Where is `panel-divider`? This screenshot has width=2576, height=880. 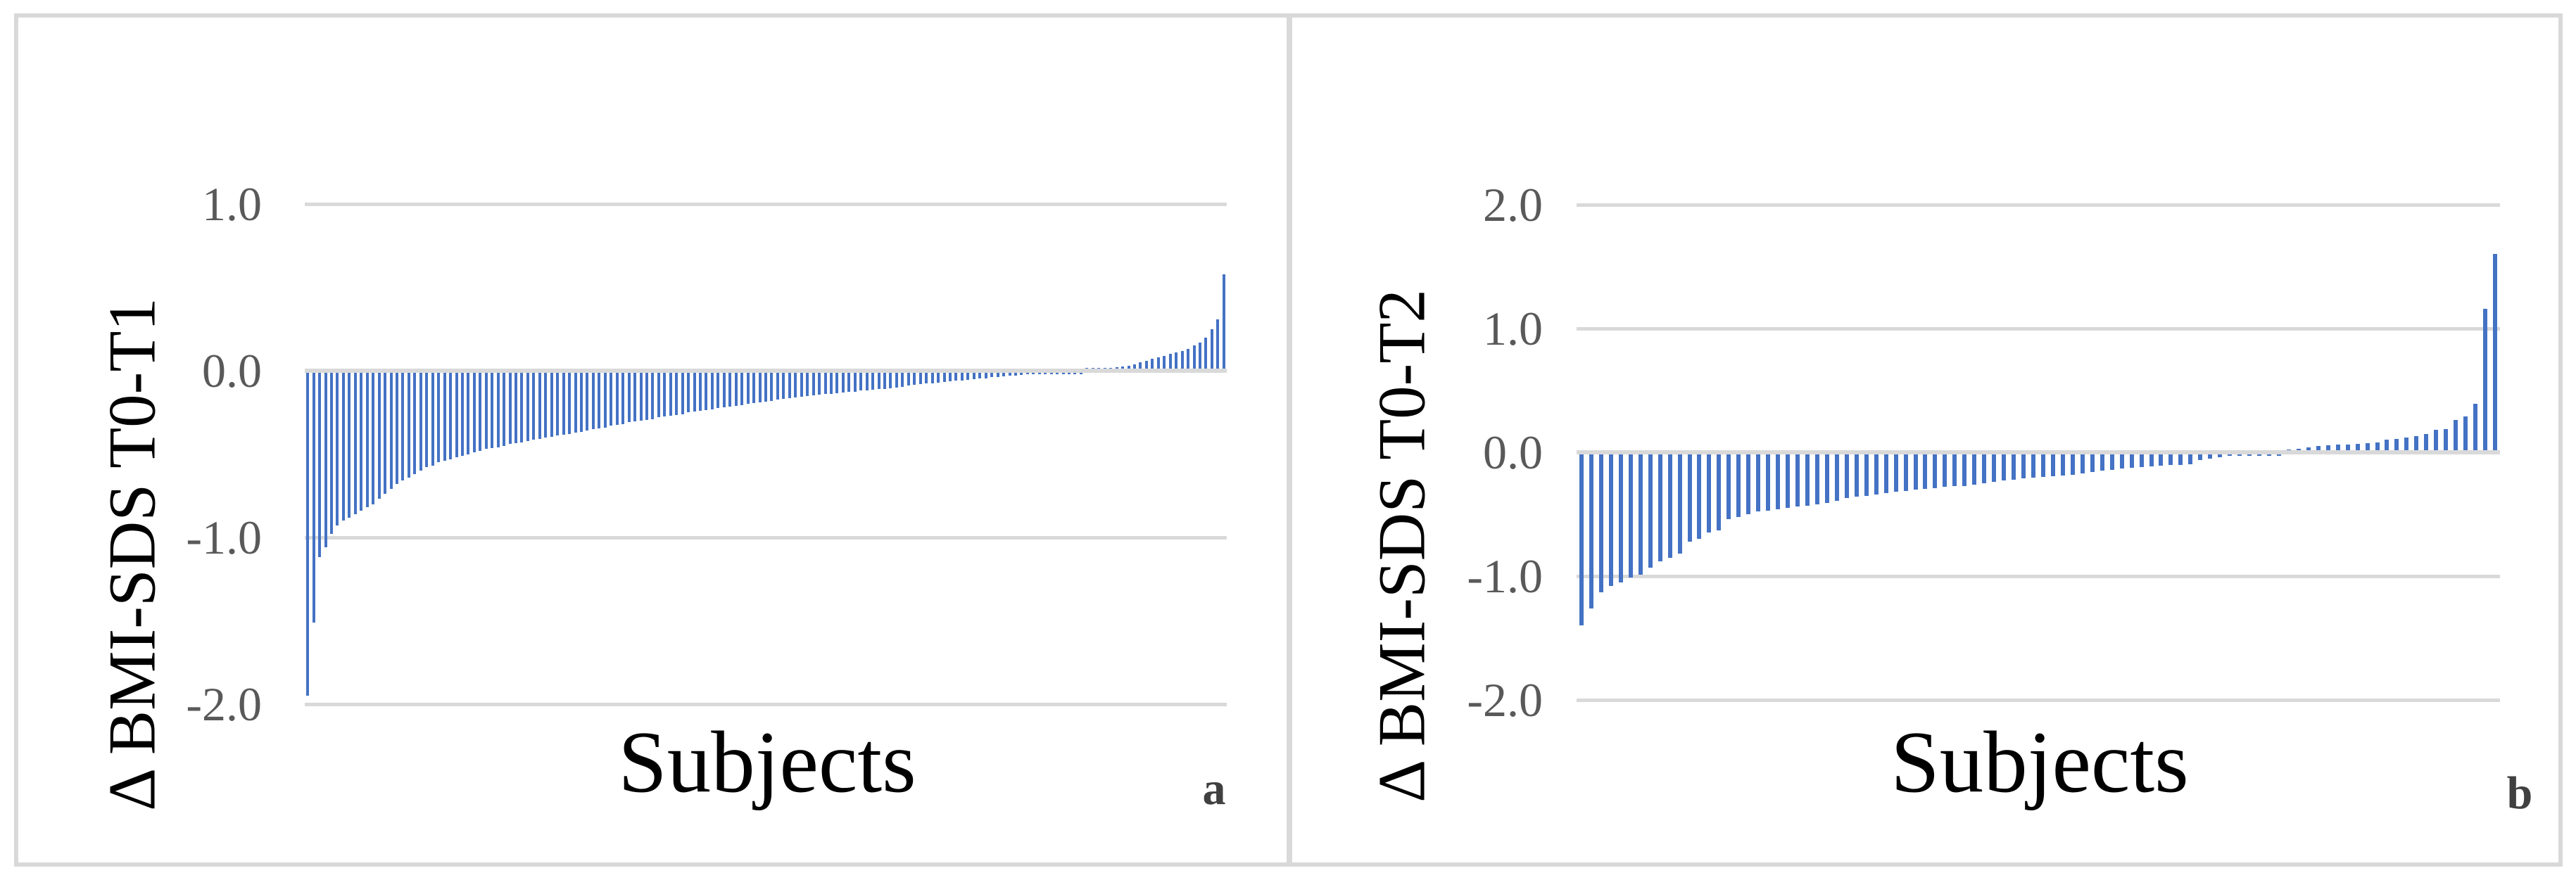
panel-divider is located at coordinates (1289, 440).